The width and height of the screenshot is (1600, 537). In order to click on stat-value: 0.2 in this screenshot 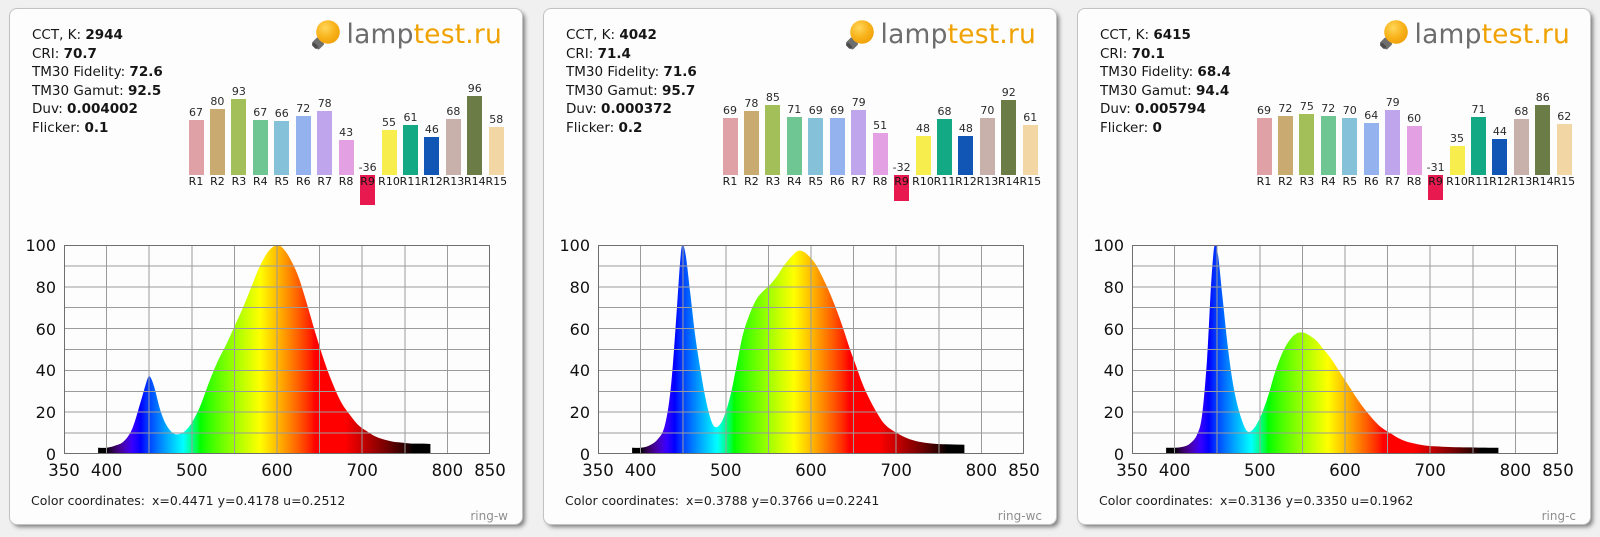, I will do `click(630, 127)`.